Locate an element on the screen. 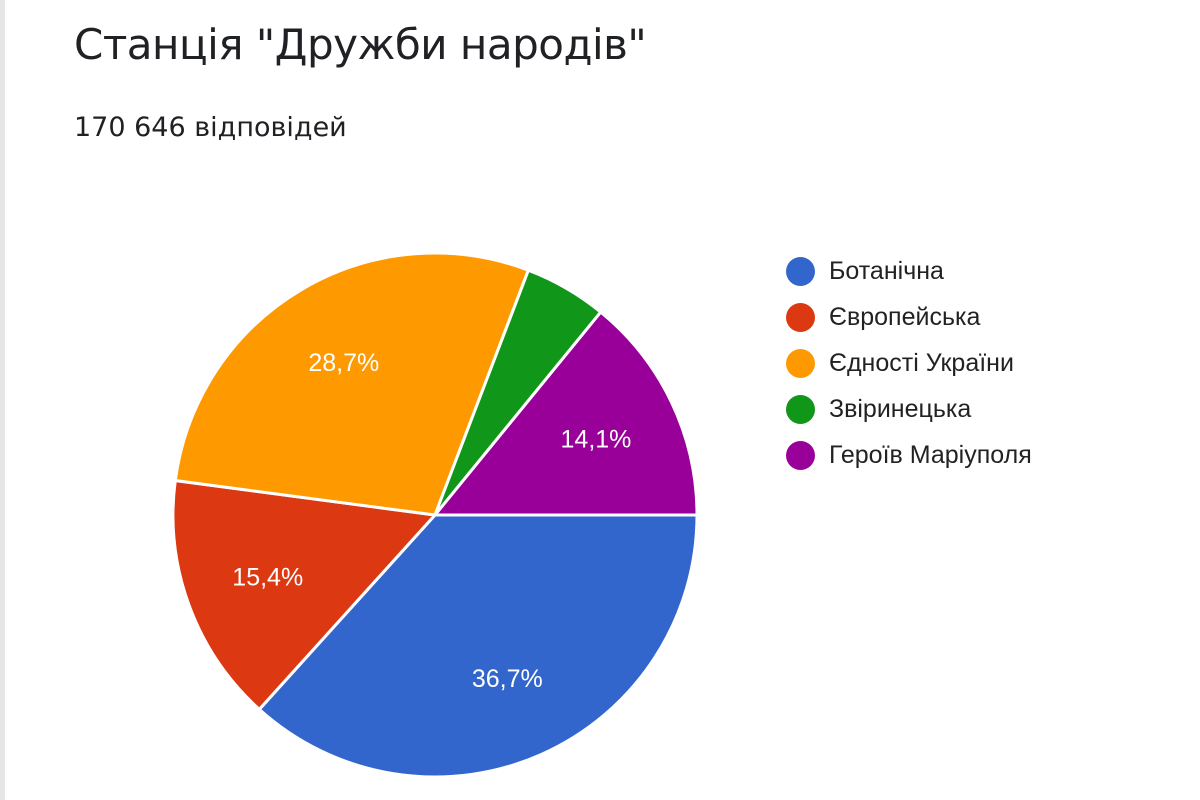 Image resolution: width=1200 pixels, height=800 pixels. slice-label: 14,1% is located at coordinates (596, 440).